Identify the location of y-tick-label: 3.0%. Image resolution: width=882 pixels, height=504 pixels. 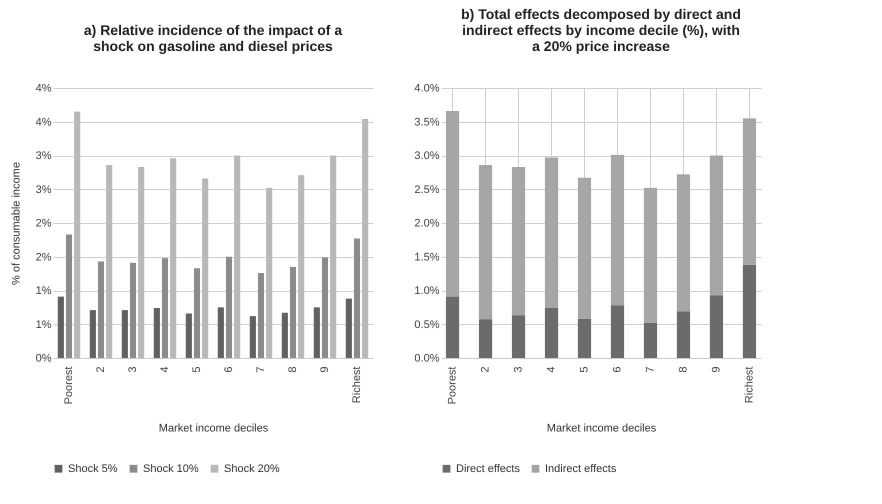
(427, 156).